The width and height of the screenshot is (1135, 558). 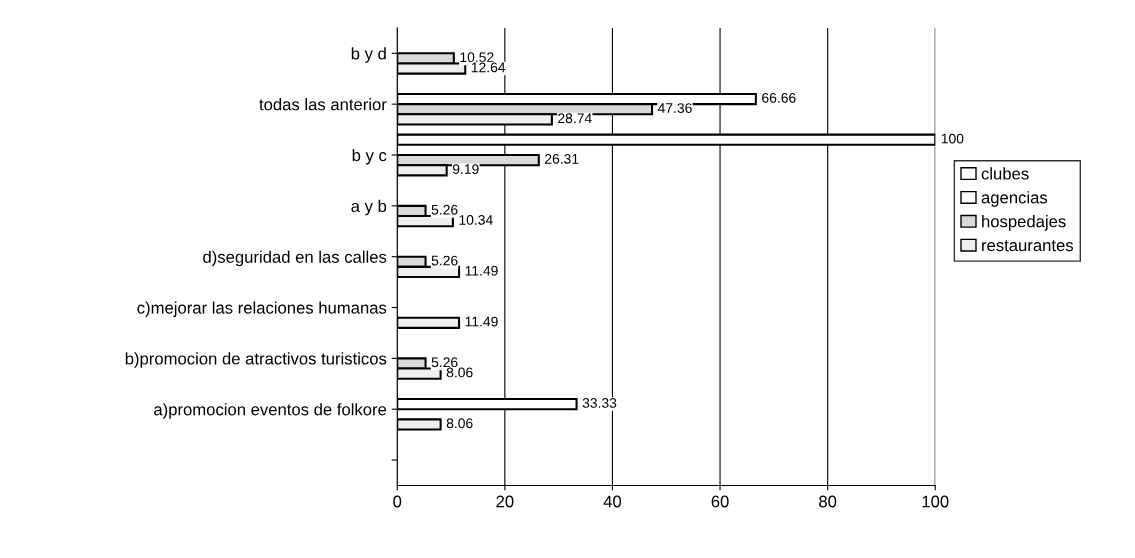 I want to click on x-tick-label: 100, so click(x=935, y=501).